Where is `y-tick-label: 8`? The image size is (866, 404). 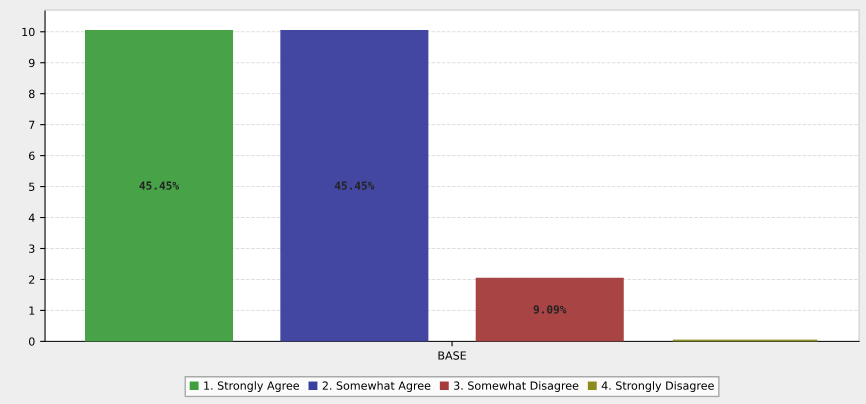 y-tick-label: 8 is located at coordinates (31, 94).